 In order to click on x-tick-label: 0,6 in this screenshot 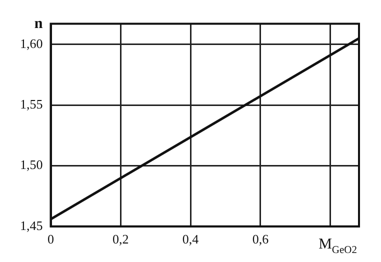, I will do `click(261, 239)`.